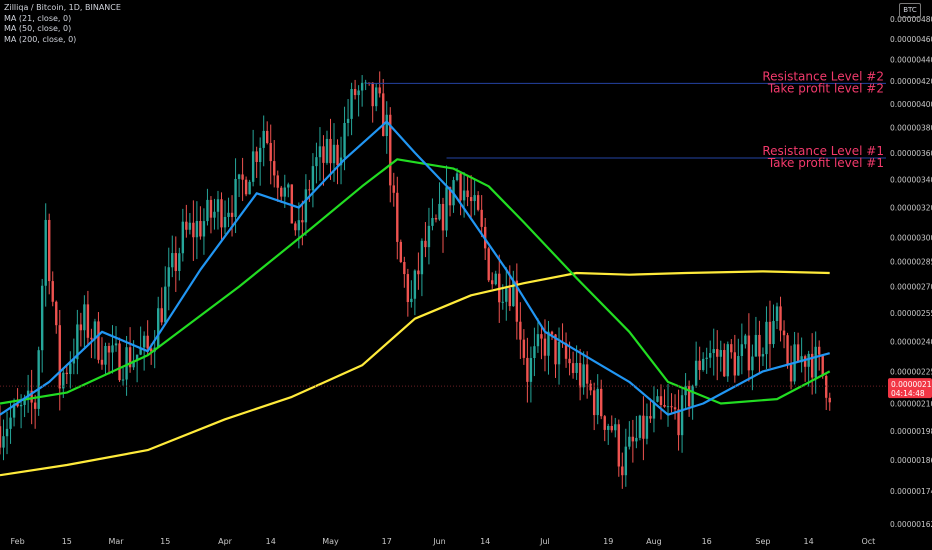 Image resolution: width=932 pixels, height=550 pixels. Describe the element at coordinates (911, 39) in the screenshot. I see `price-tick-label: 0.00000460` at that location.